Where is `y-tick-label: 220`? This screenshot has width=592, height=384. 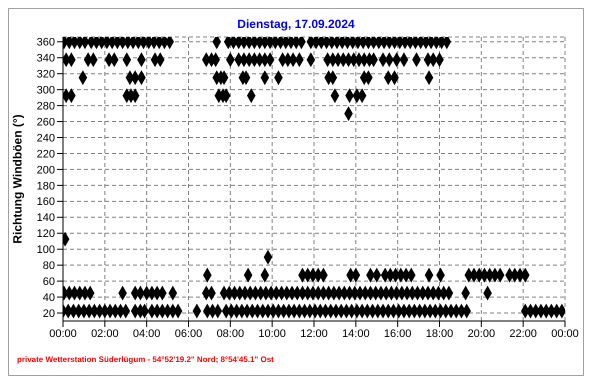 y-tick-label: 220 is located at coordinates (45, 154).